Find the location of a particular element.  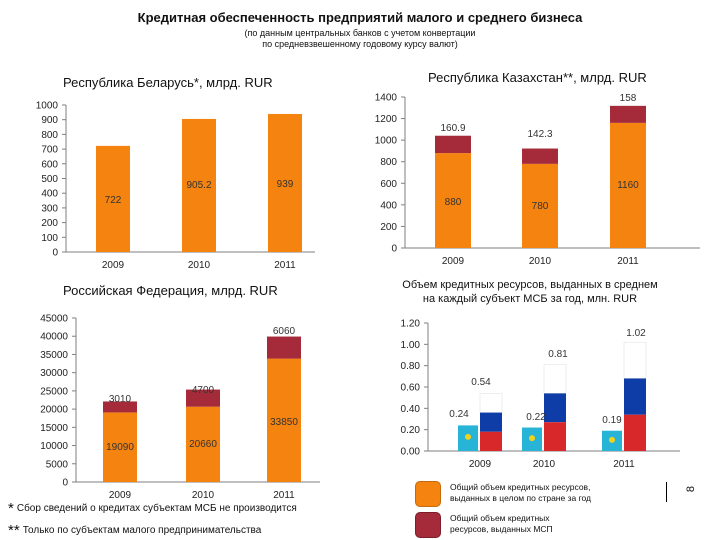

per-subject-x-label: 2010 is located at coordinates (544, 464).